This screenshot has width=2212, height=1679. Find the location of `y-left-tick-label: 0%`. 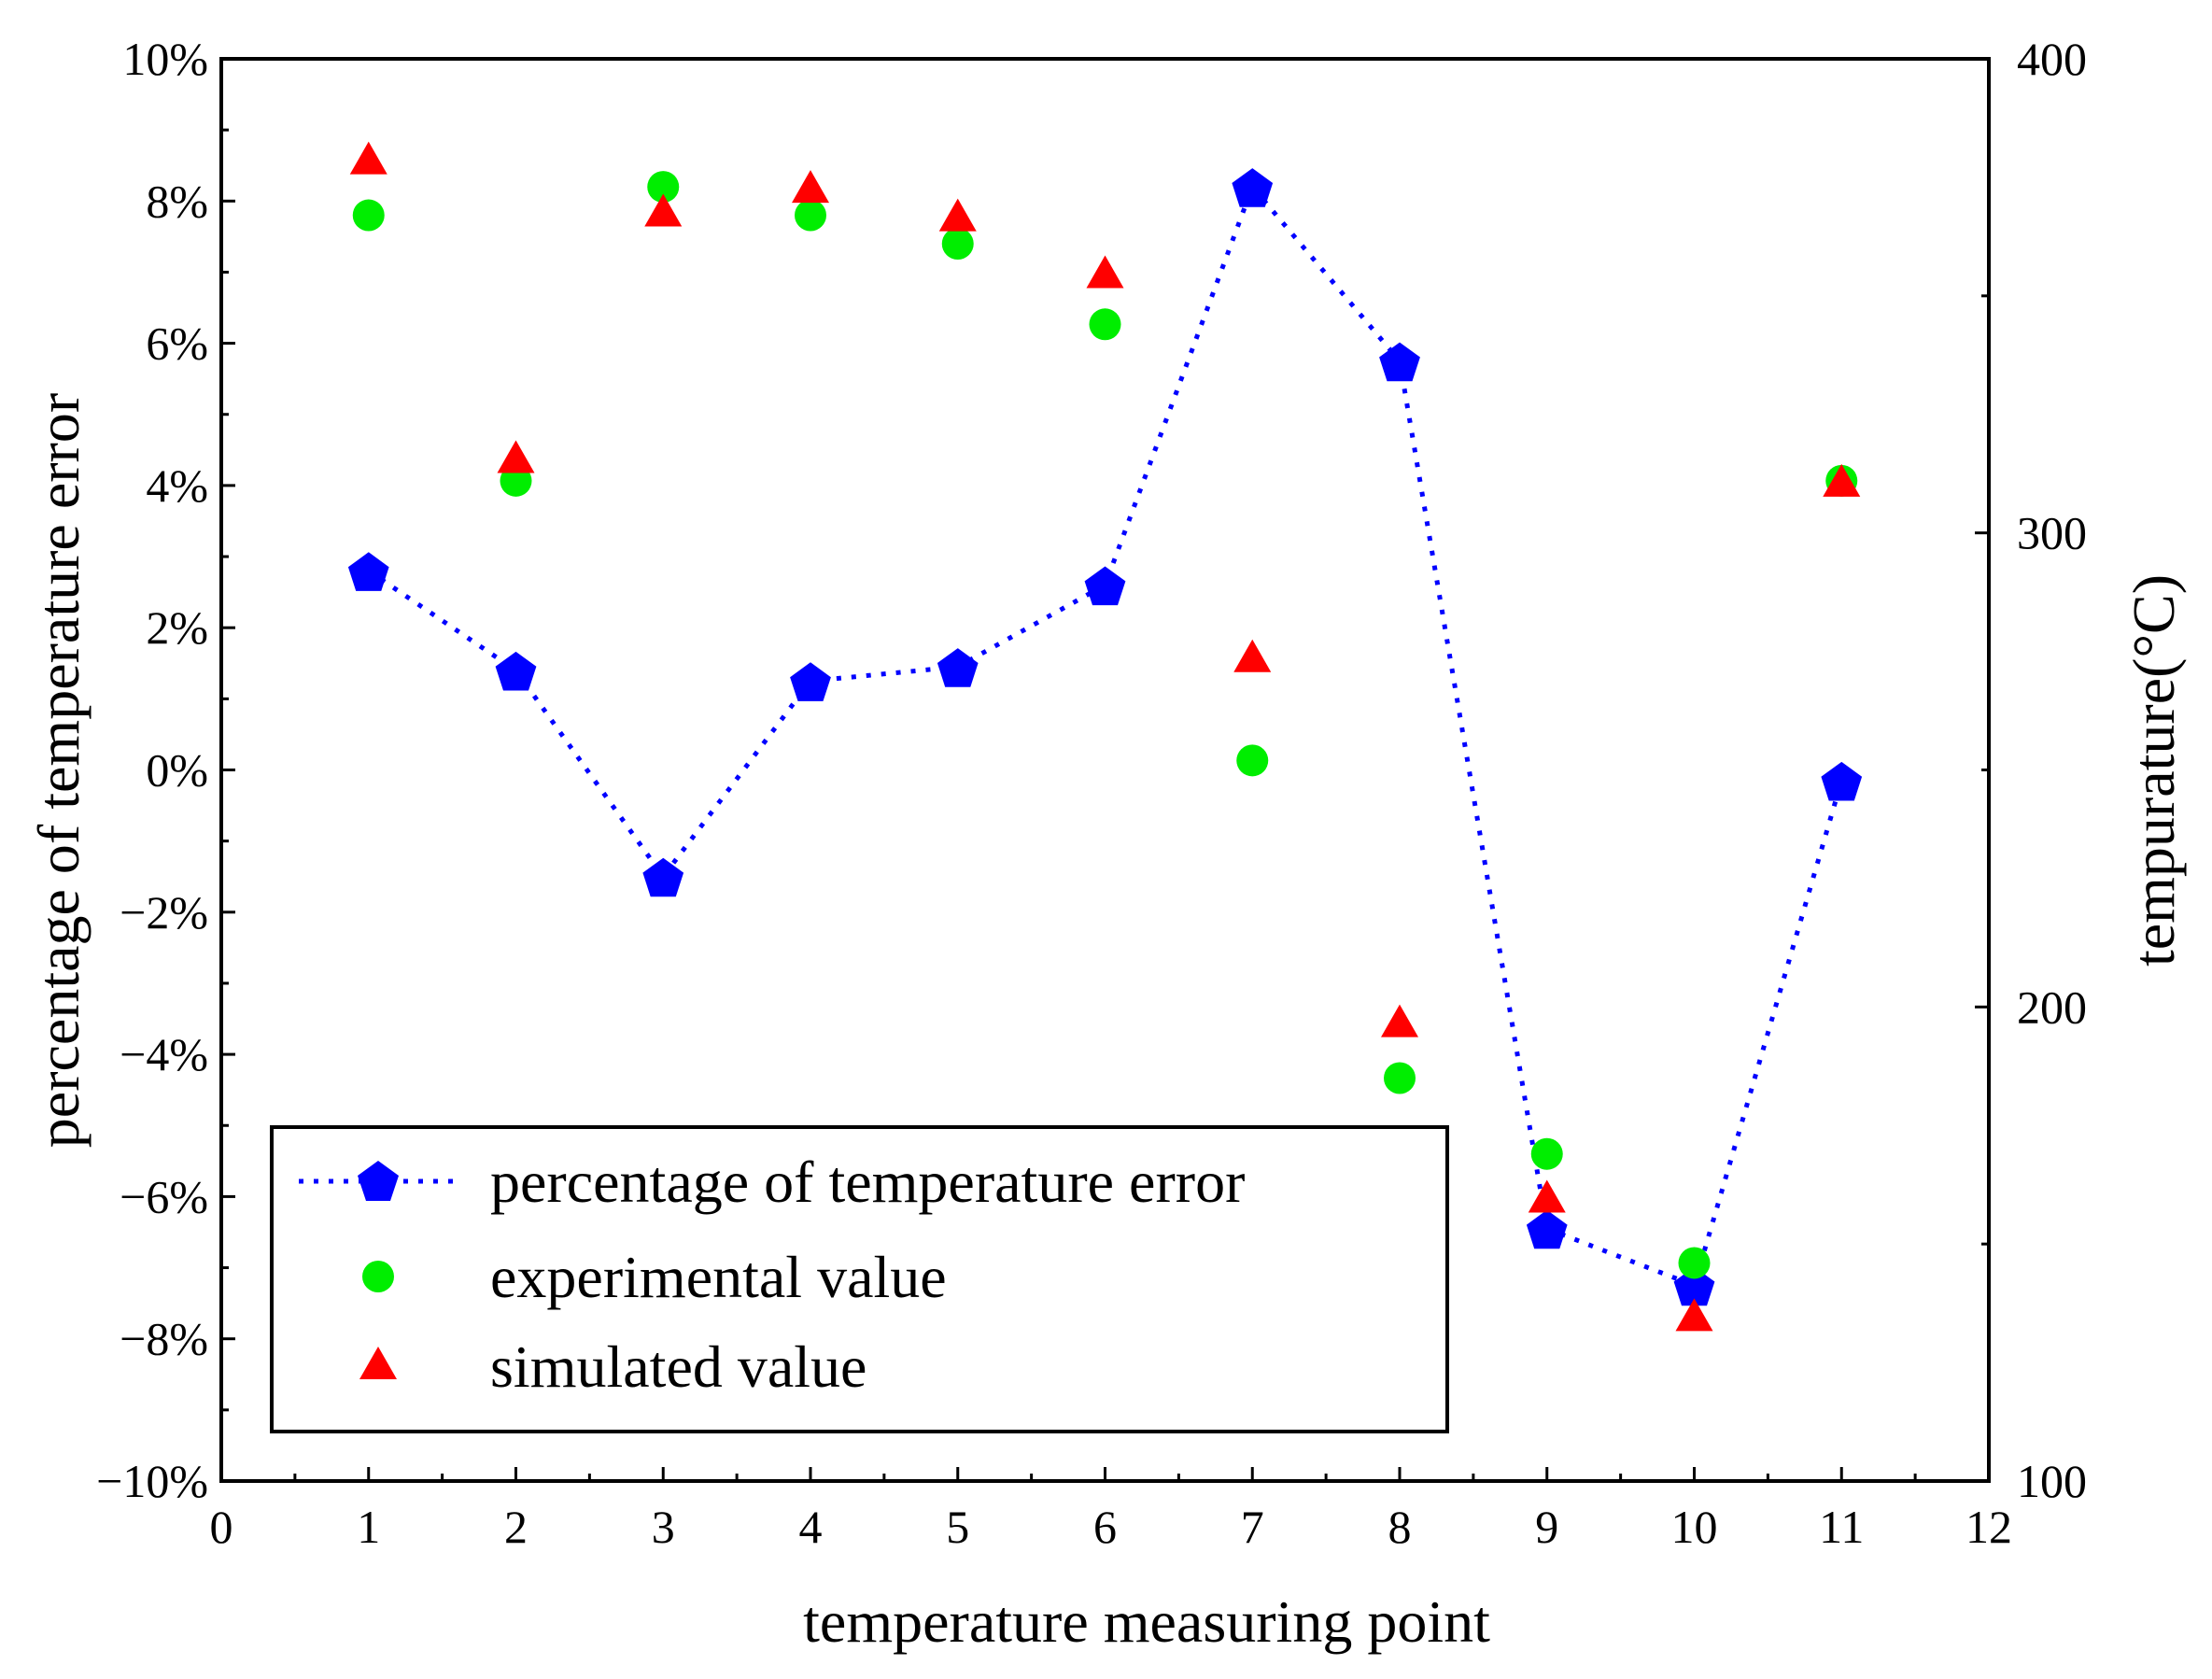

y-left-tick-label: 0% is located at coordinates (177, 771).